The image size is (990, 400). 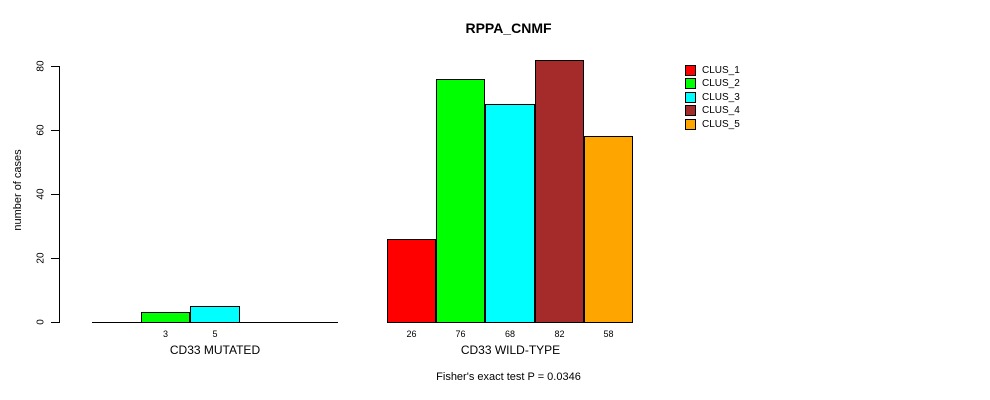 What do you see at coordinates (559, 334) in the screenshot?
I see `bar-value-label: 82` at bounding box center [559, 334].